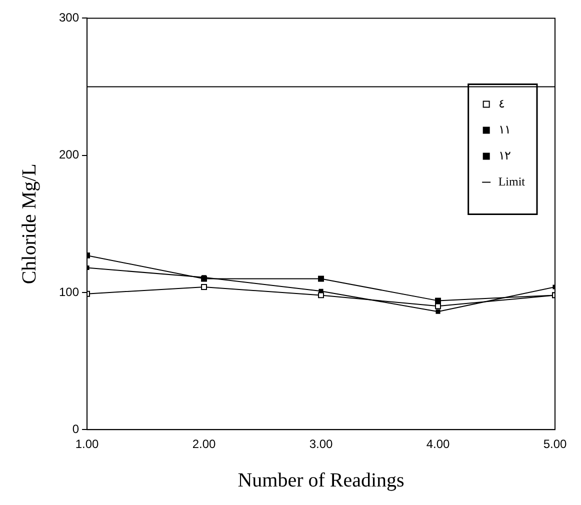  Describe the element at coordinates (87, 444) in the screenshot. I see `x-tick-label: 1.00` at that location.